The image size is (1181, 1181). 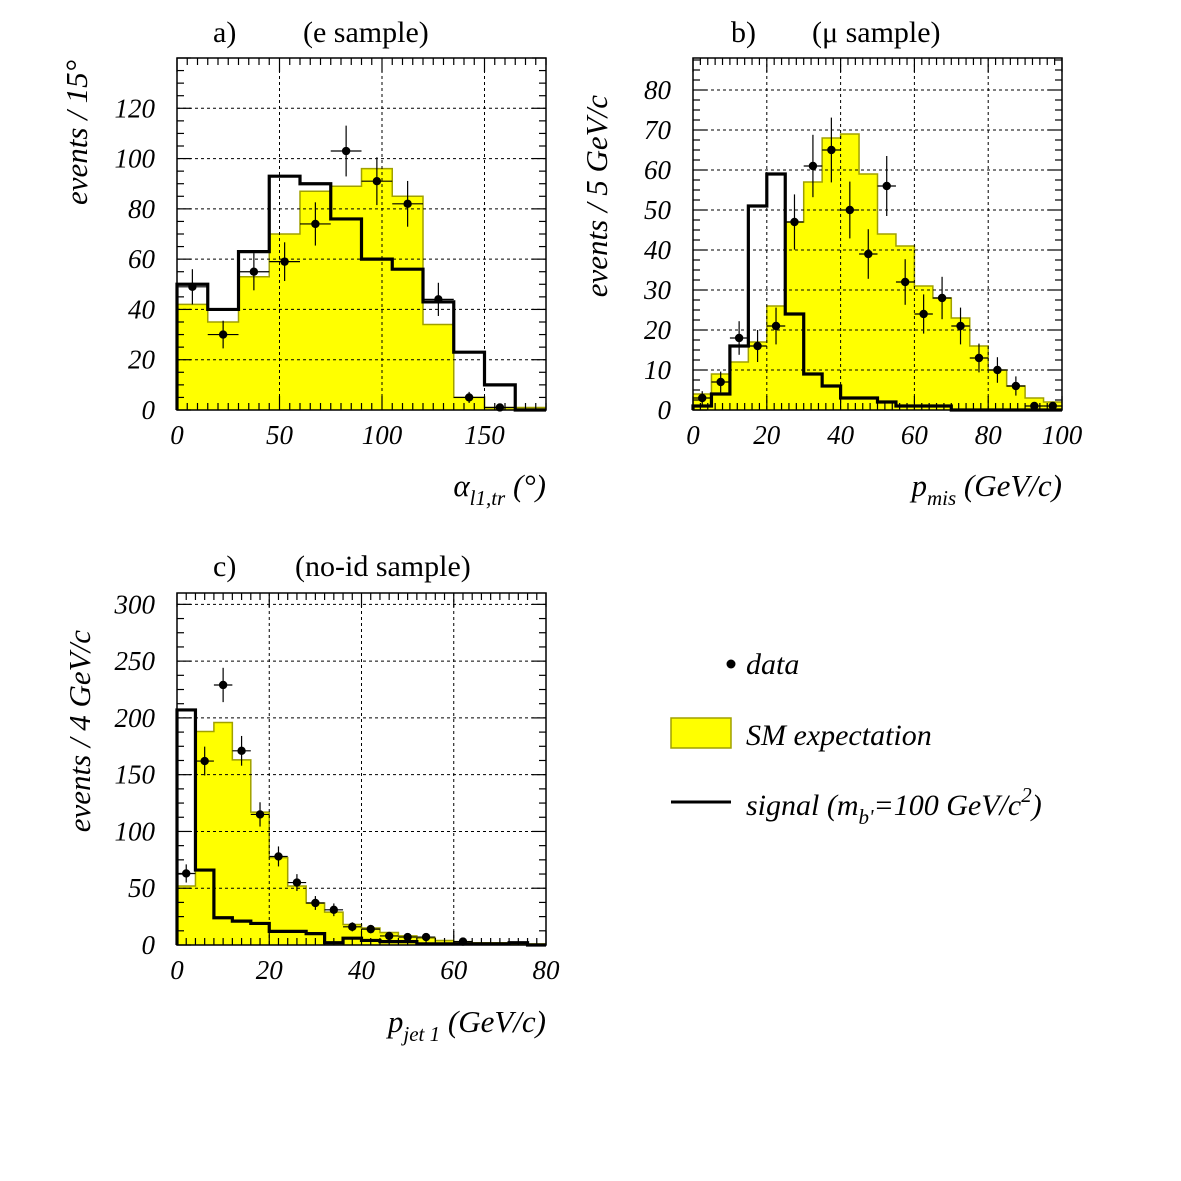 What do you see at coordinates (499, 489) in the screenshot?
I see `x-axis-label: αl1,tr (°)` at bounding box center [499, 489].